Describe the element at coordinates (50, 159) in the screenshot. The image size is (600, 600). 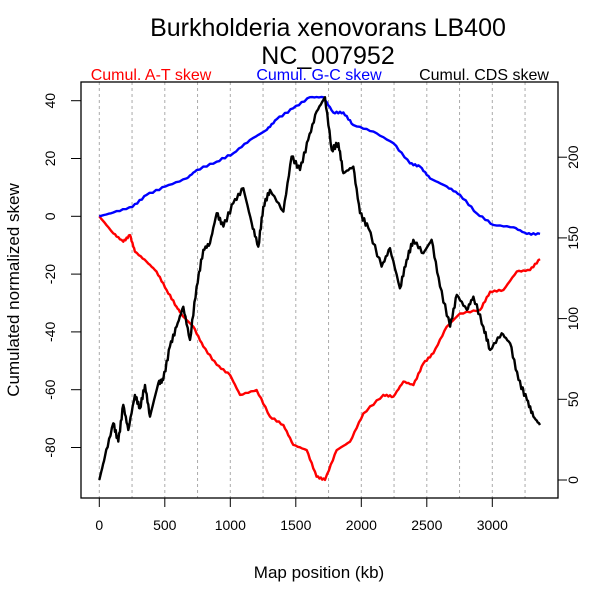
I see `y-left-tick-label: 20` at that location.